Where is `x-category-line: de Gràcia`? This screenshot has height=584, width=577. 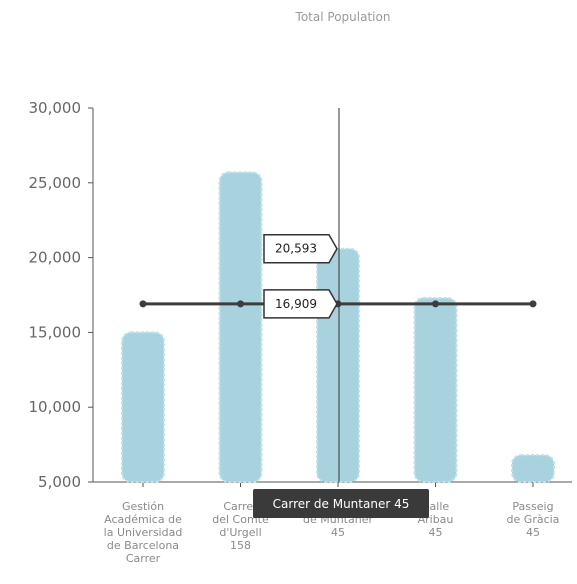
x-category-line: de Gràcia is located at coordinates (533, 519).